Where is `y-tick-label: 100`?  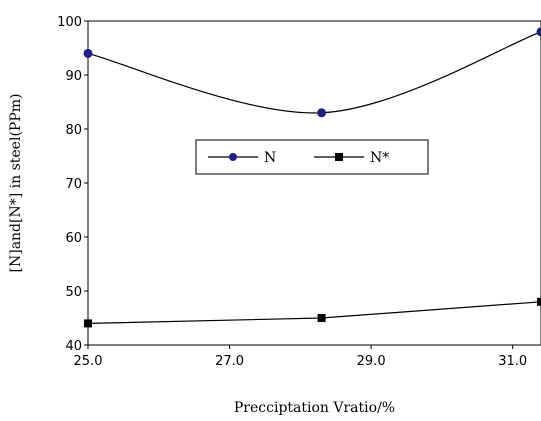 y-tick-label: 100 is located at coordinates (69, 22).